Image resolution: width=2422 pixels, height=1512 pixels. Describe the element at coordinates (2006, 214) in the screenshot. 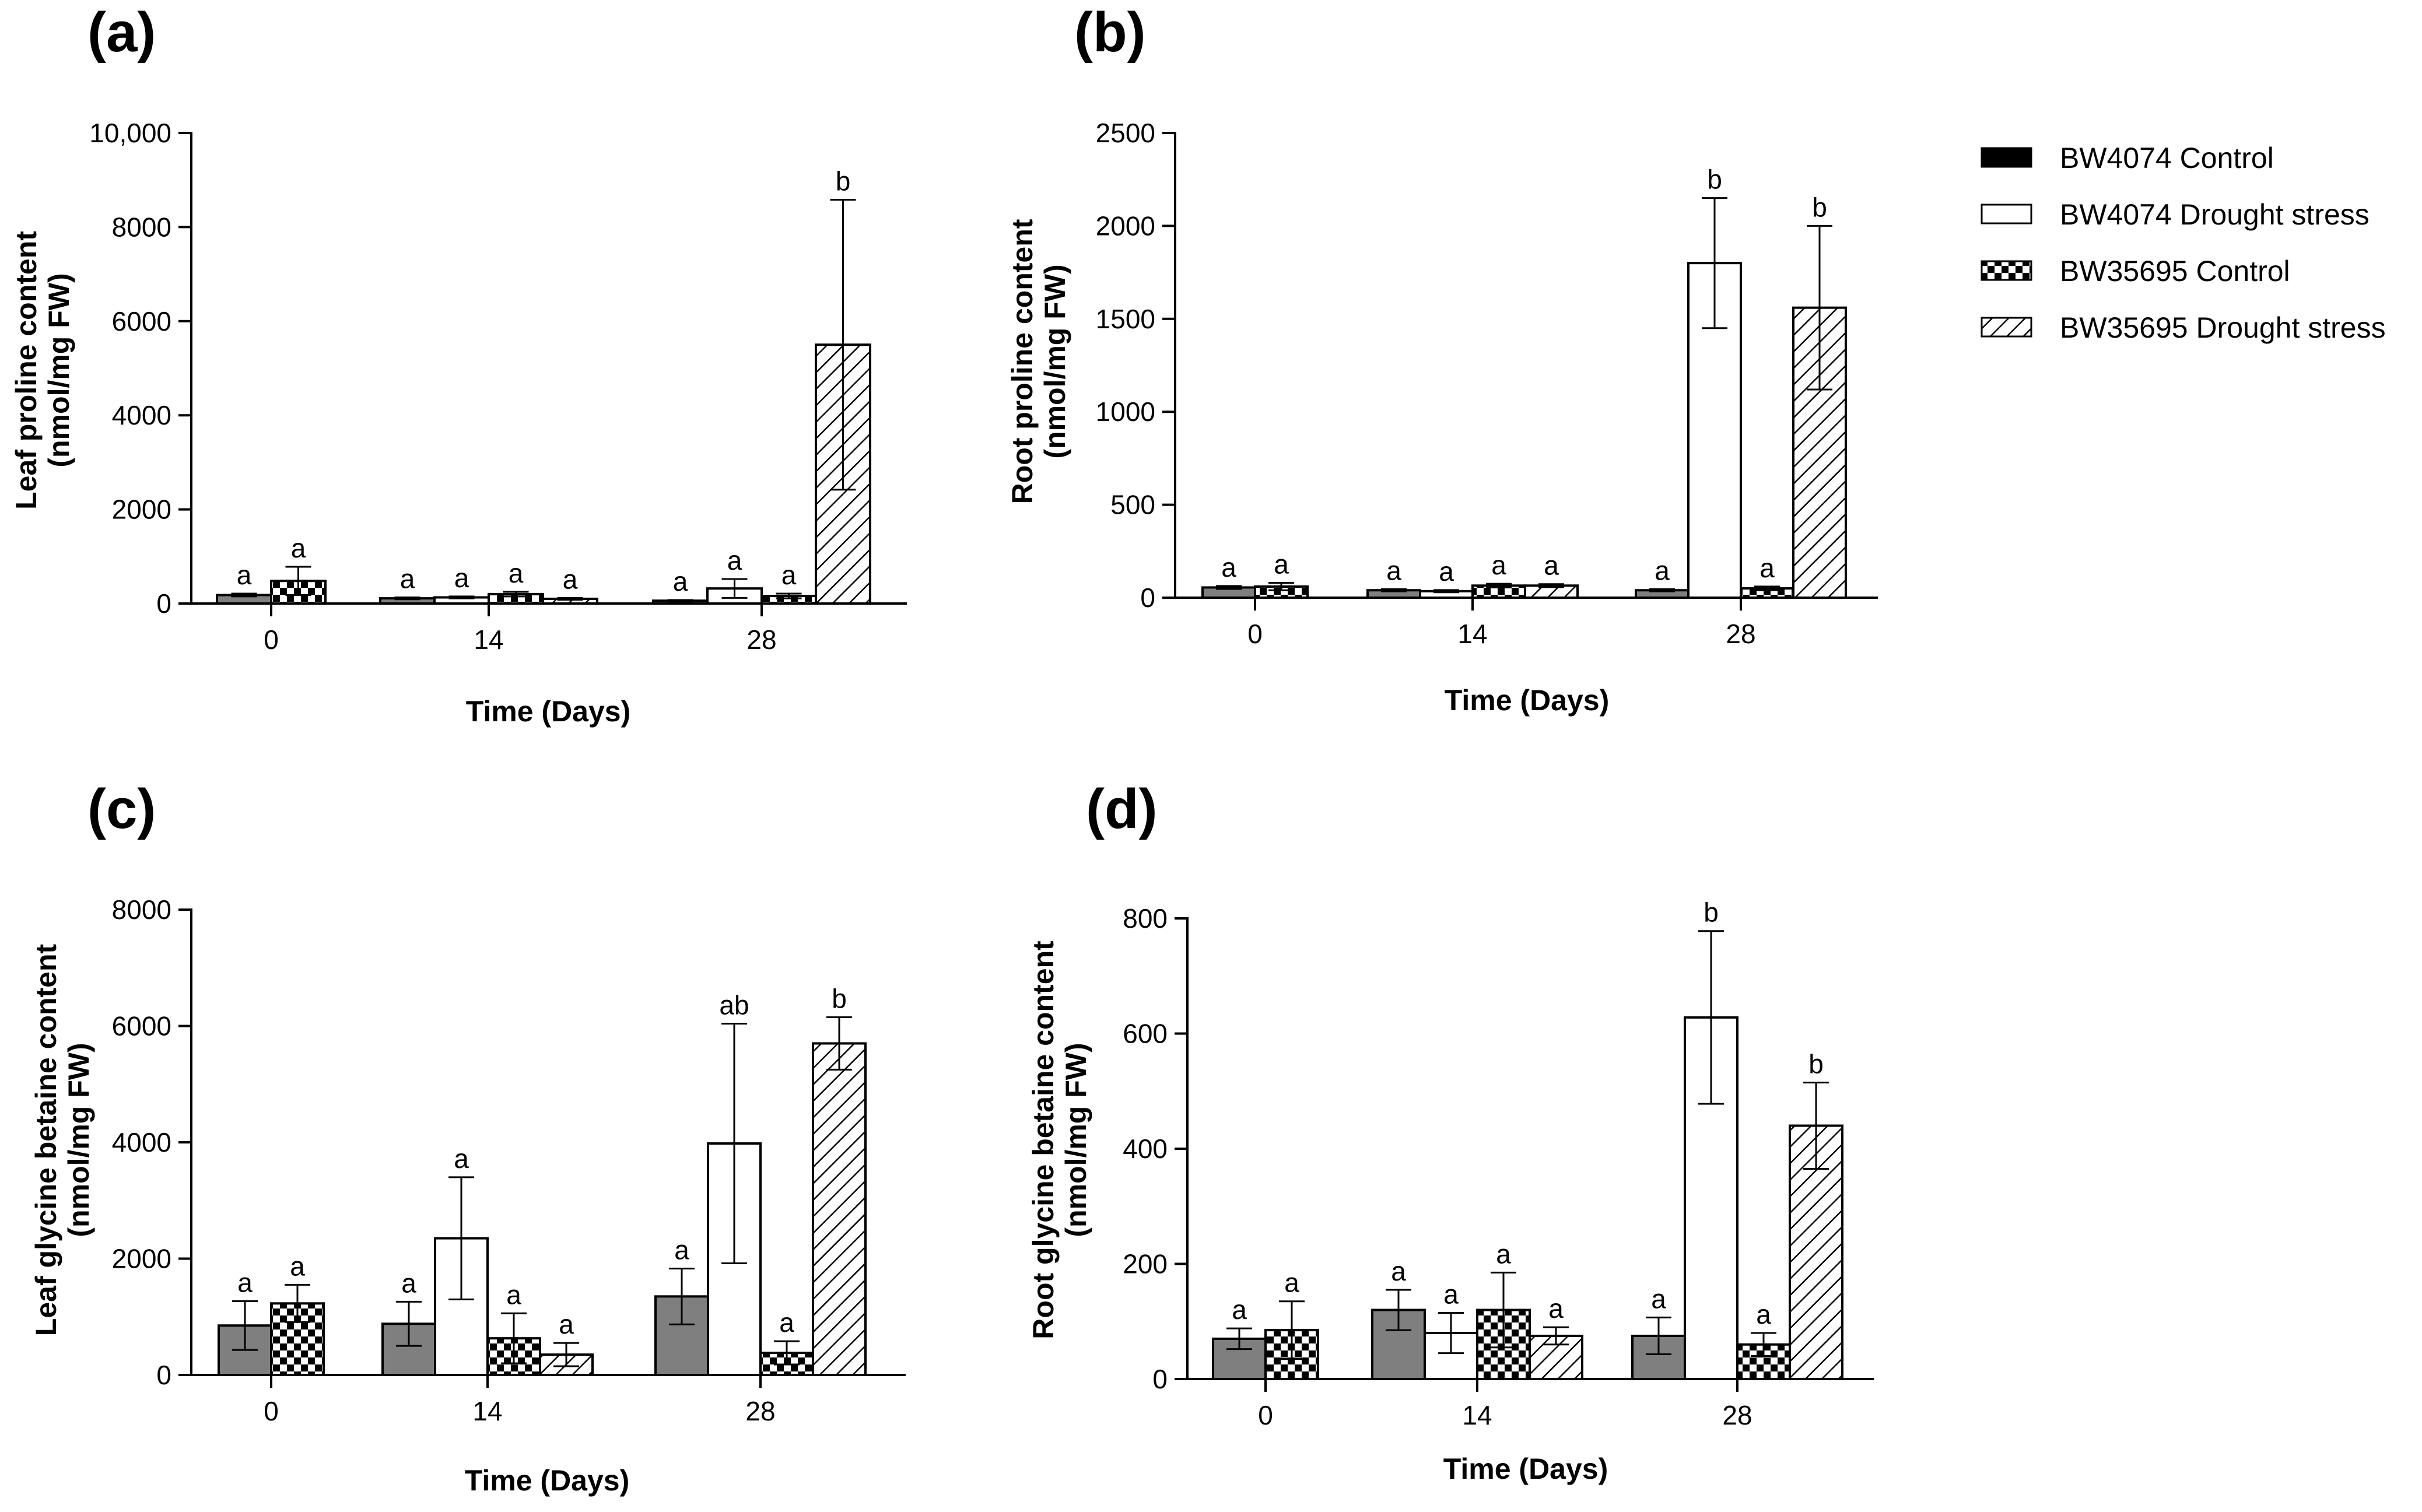

I see `legend-swatch-bw4074-drought` at that location.